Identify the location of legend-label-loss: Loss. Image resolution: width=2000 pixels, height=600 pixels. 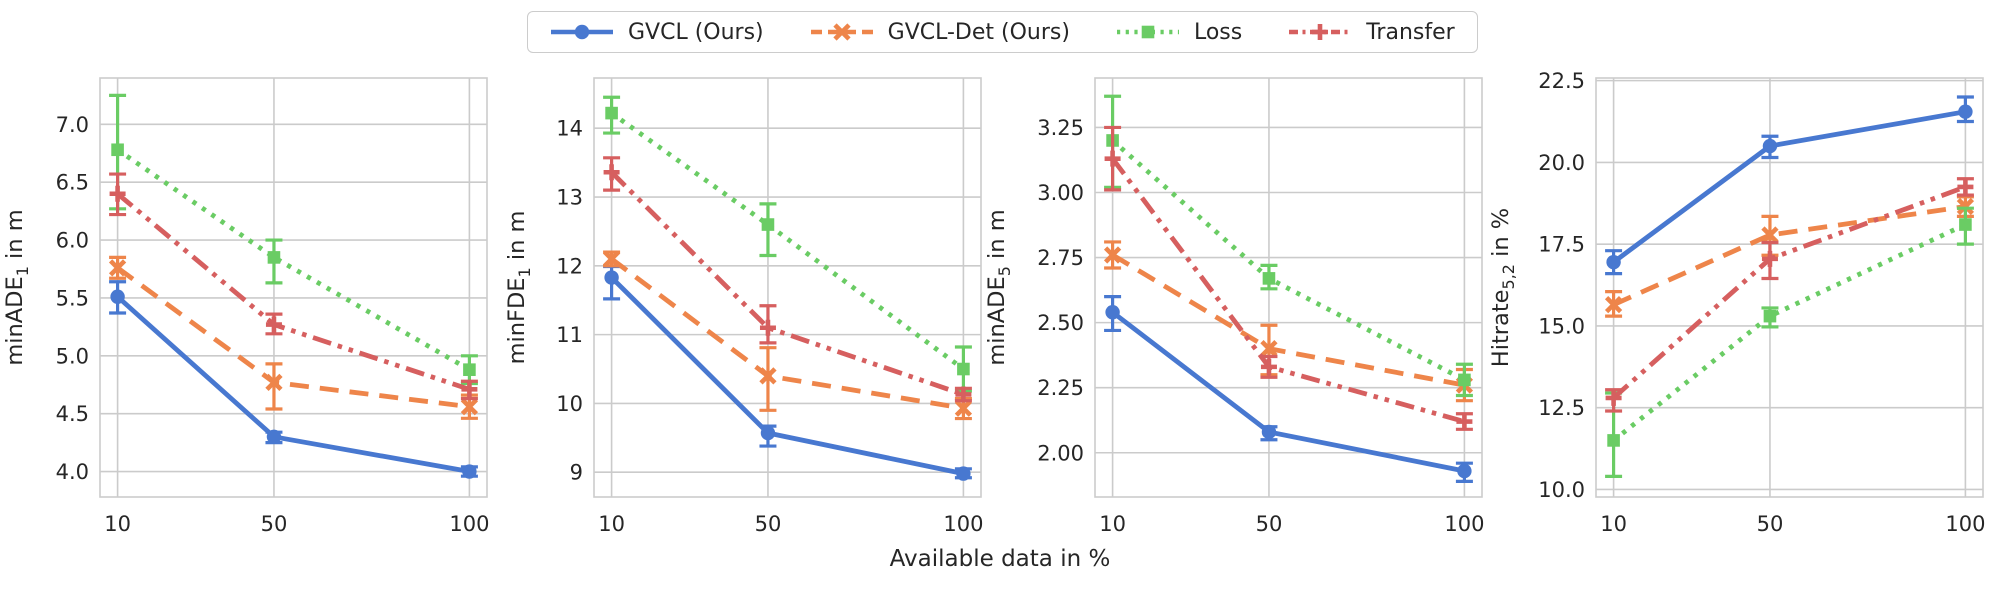
(1218, 32).